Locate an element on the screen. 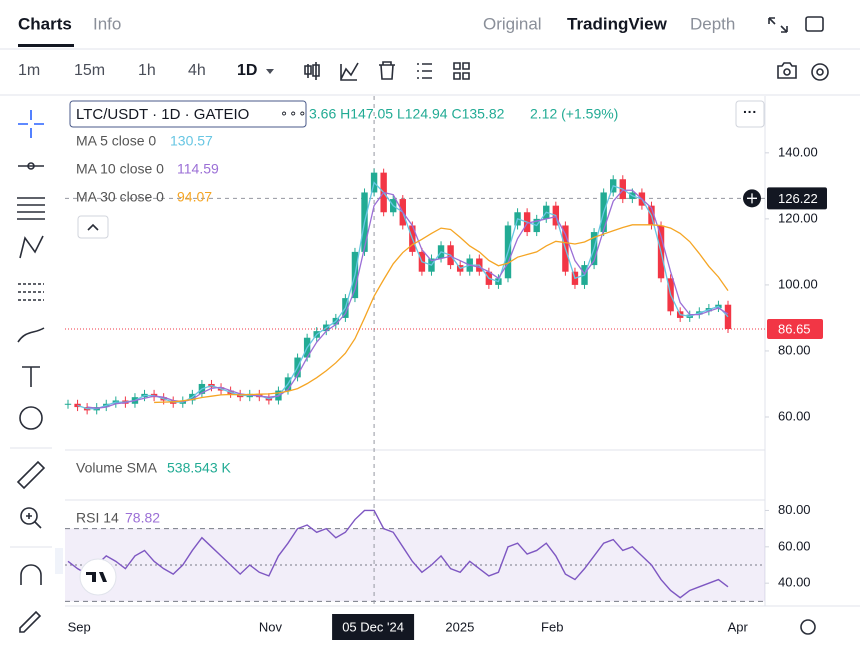  volume-value: 538.543 K is located at coordinates (199, 468).